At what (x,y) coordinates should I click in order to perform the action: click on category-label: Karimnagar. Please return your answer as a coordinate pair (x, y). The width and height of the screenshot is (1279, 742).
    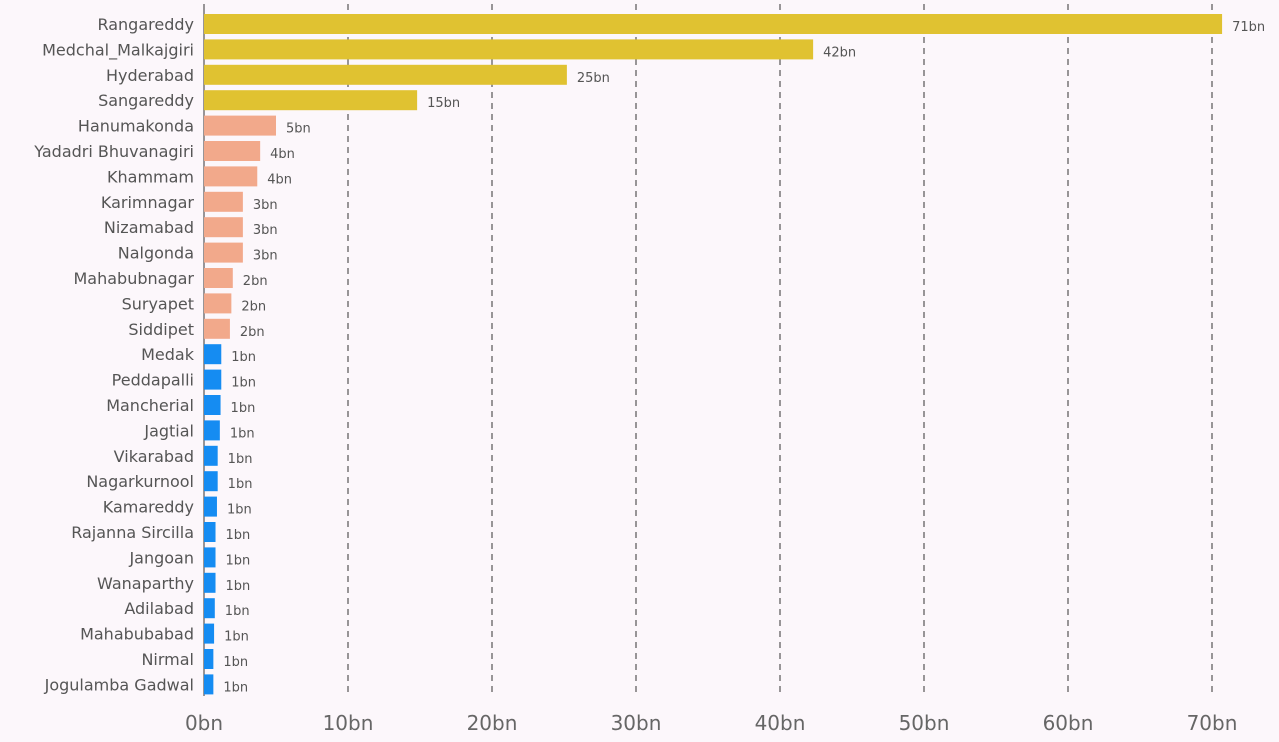
    Looking at the image, I should click on (148, 202).